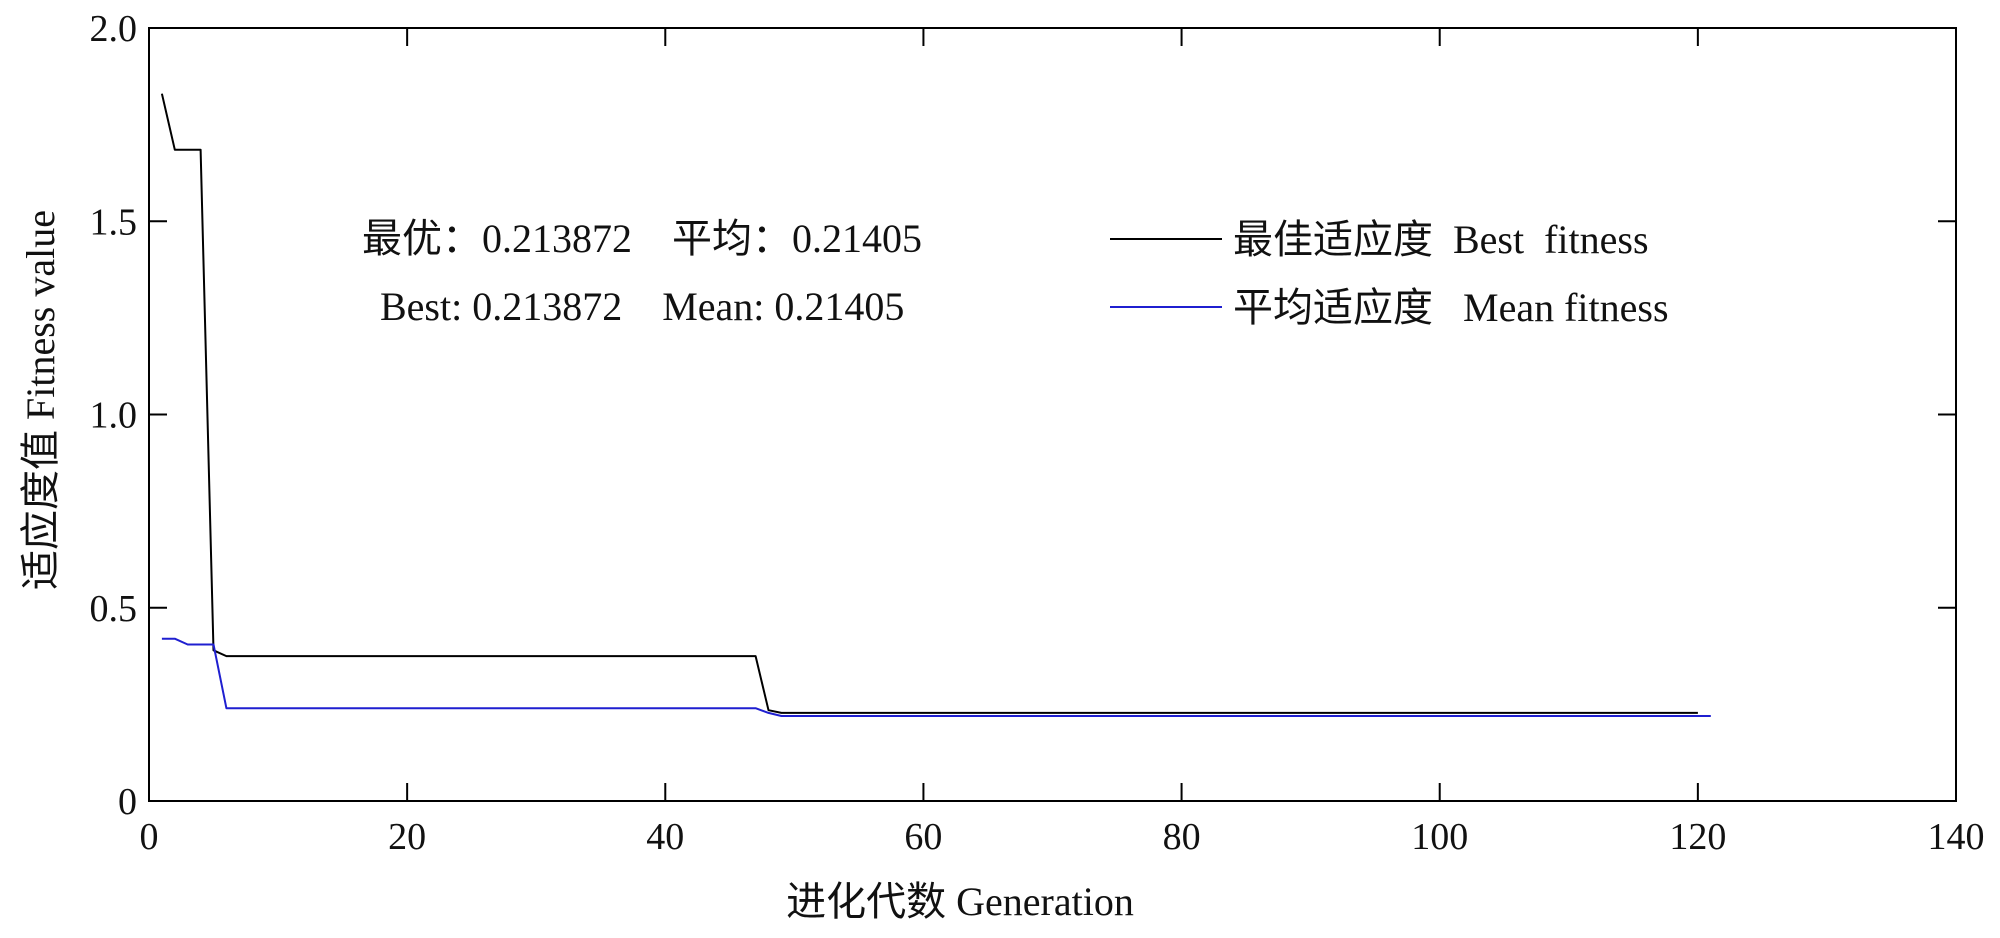 The image size is (2000, 938). What do you see at coordinates (149, 837) in the screenshot?
I see `x-tick-label: 0` at bounding box center [149, 837].